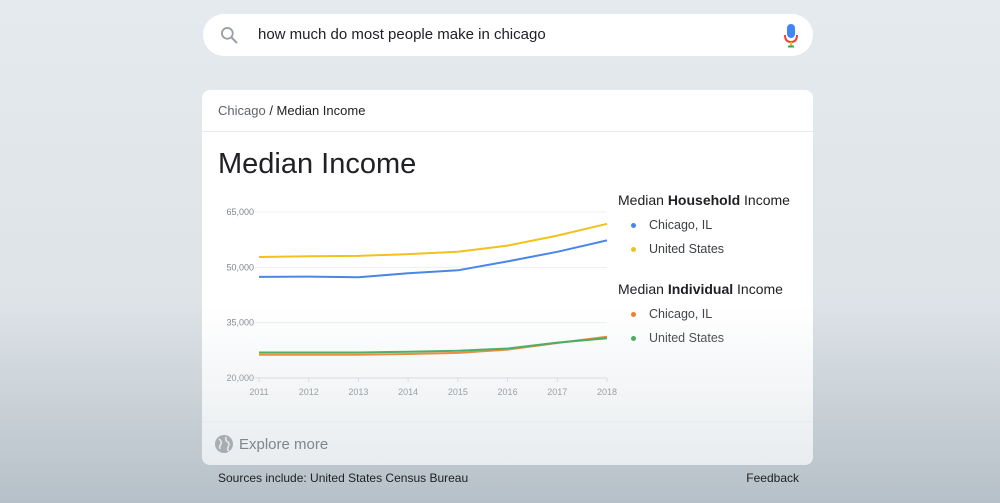  Describe the element at coordinates (607, 392) in the screenshot. I see `x-tick-label: 2018` at that location.